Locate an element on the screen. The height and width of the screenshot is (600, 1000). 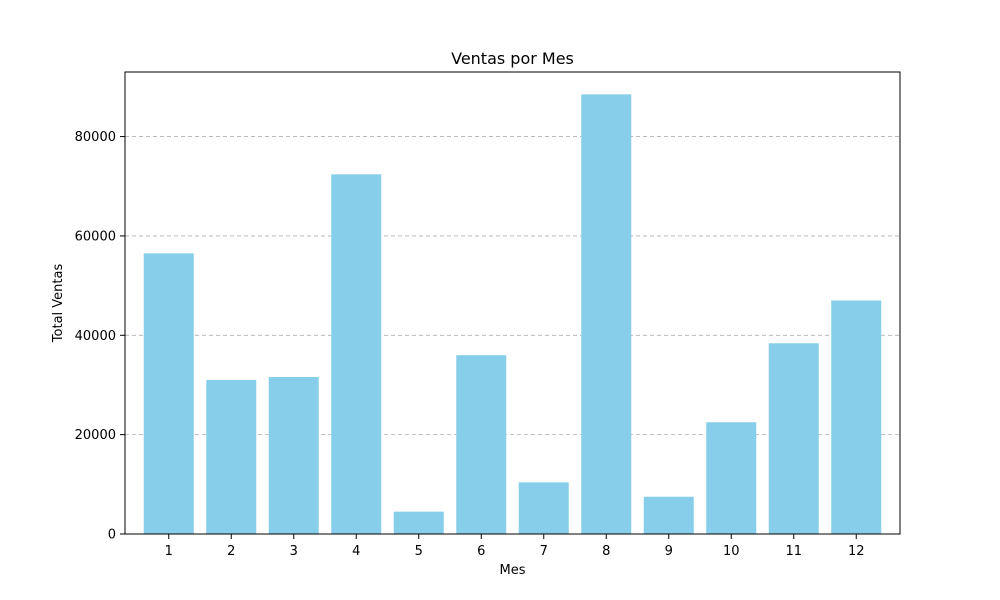
x-tick-label: 11 is located at coordinates (793, 551).